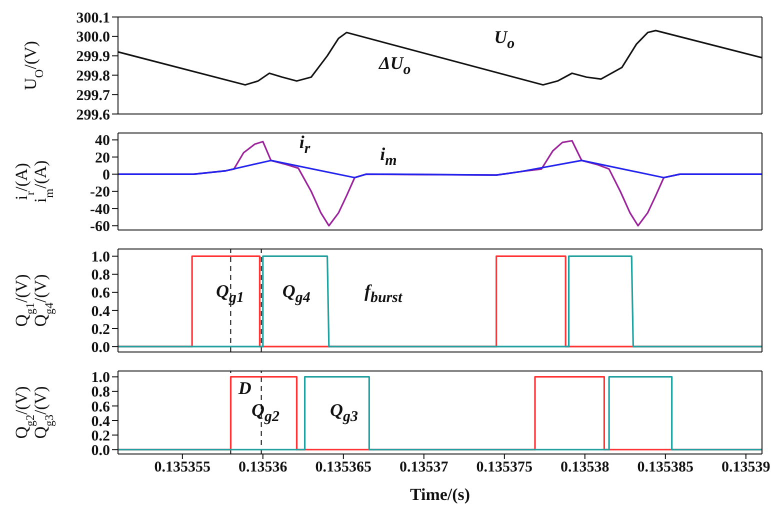 The image size is (771, 510). What do you see at coordinates (383, 294) in the screenshot?
I see `annotation: f$_{burst}$` at bounding box center [383, 294].